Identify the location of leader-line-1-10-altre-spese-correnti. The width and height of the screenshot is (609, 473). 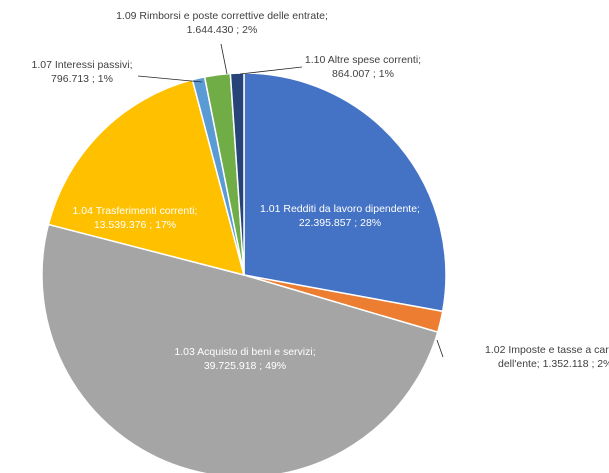
(271, 70).